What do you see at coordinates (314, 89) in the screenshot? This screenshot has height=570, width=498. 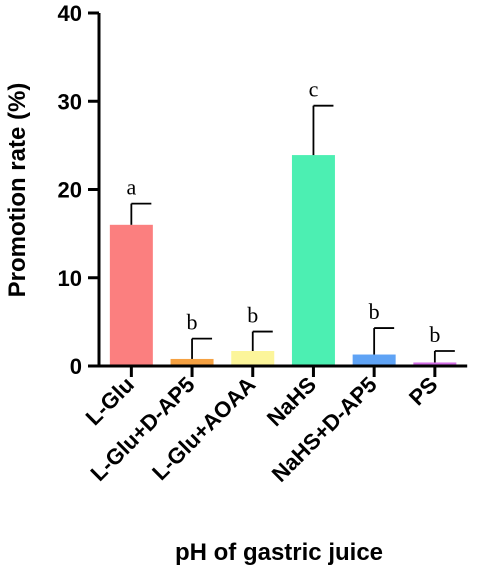 I see `significance-letter: c` at bounding box center [314, 89].